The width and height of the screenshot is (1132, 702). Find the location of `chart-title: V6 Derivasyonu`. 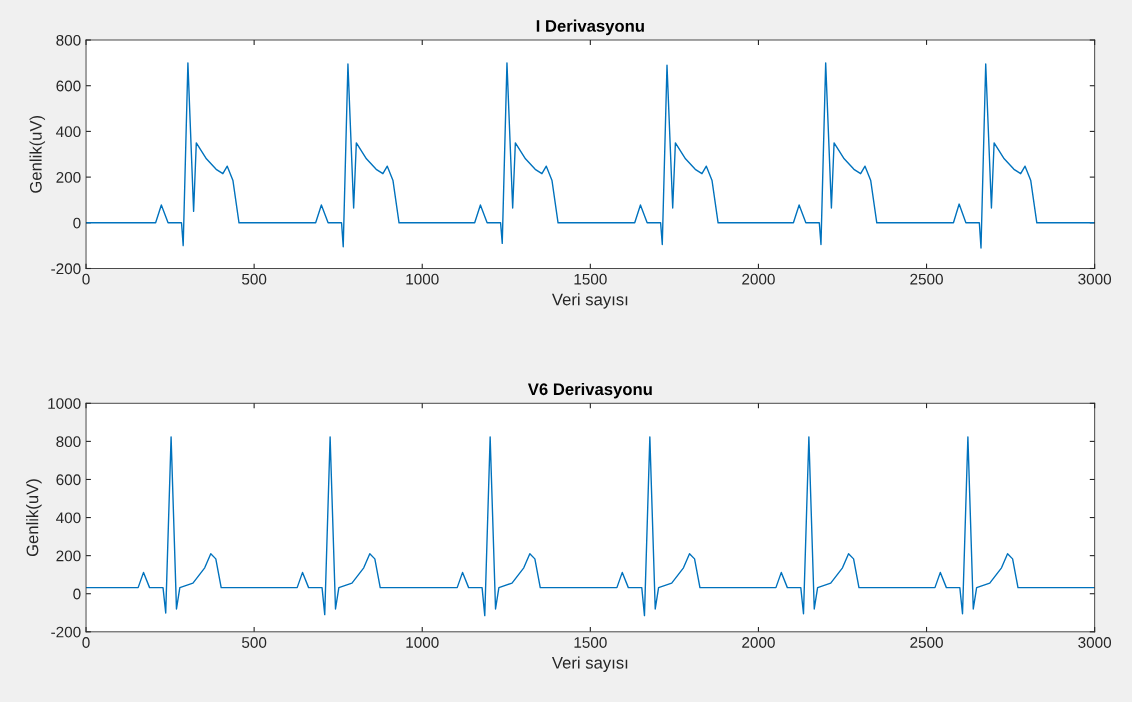

chart-title: V6 Derivasyonu is located at coordinates (589, 390).